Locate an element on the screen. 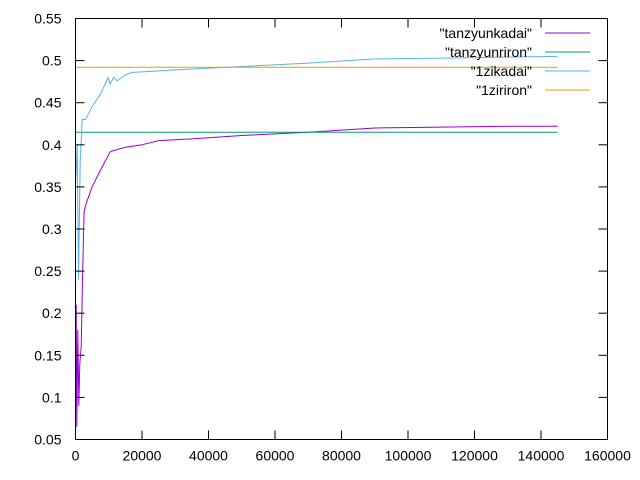  y-tick-label: 0.1 is located at coordinates (52, 397).